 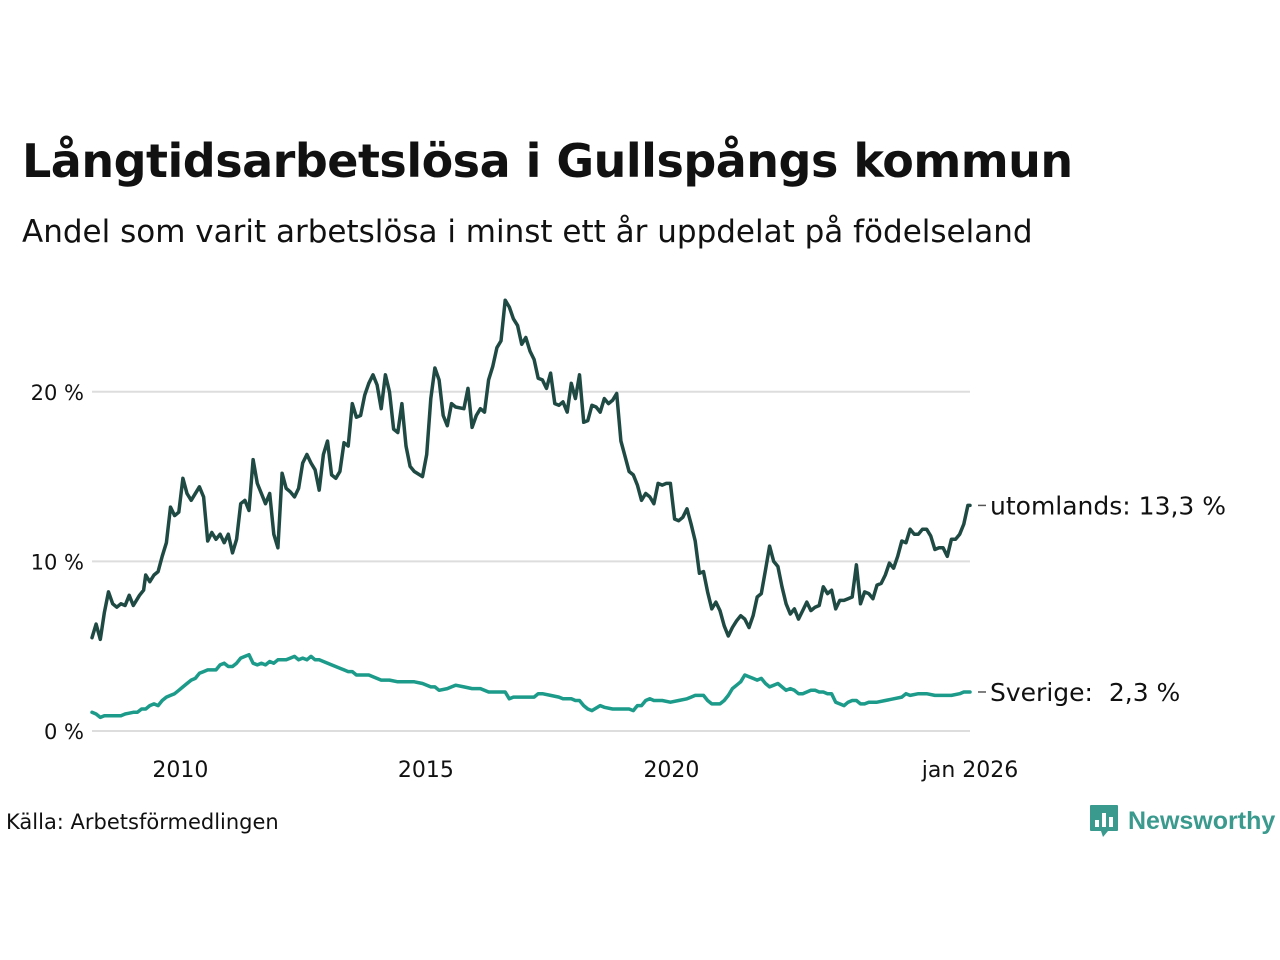 I want to click on y-tick-label: 10 %, so click(x=57, y=562).